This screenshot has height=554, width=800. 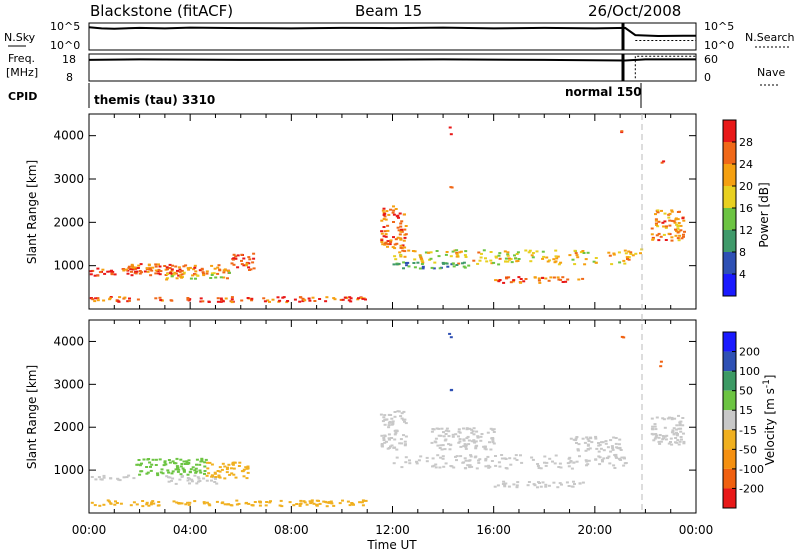 What do you see at coordinates (719, 26) in the screenshot?
I see `nsearch-tick-top: 10^5` at bounding box center [719, 26].